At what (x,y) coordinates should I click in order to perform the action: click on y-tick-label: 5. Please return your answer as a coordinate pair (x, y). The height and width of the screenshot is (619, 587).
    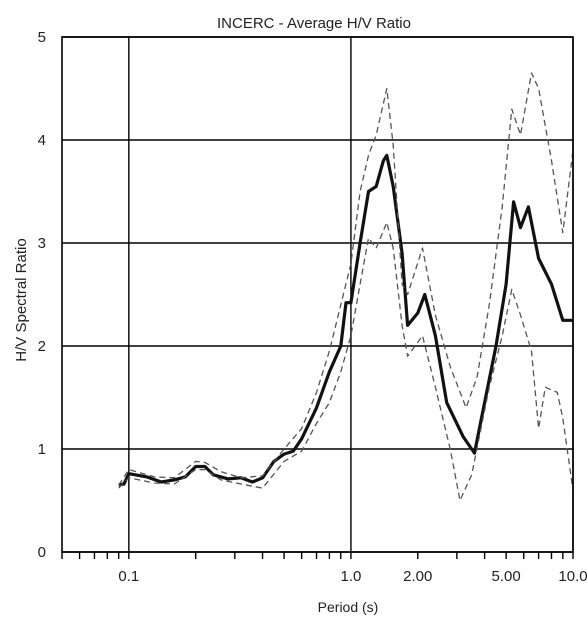
    Looking at the image, I should click on (42, 37).